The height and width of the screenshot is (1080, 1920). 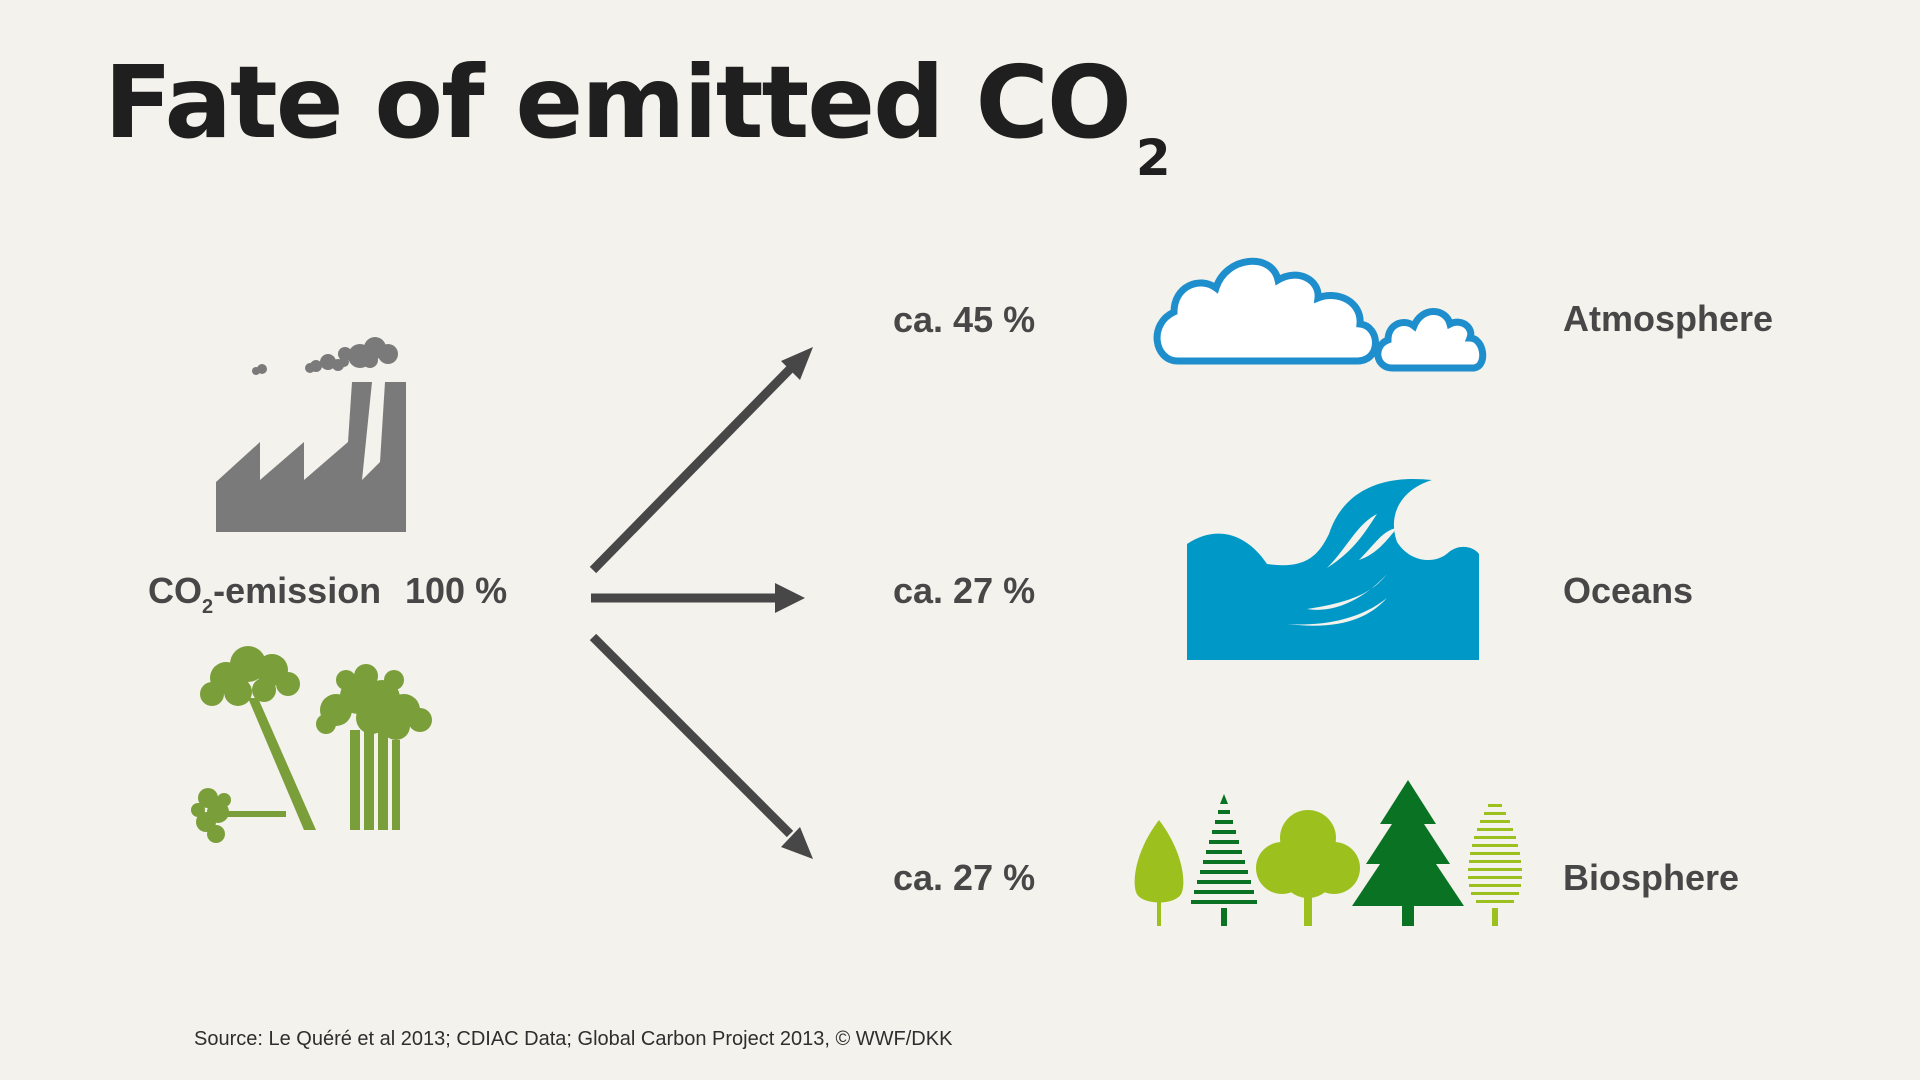 What do you see at coordinates (311, 434) in the screenshot?
I see `factory-icon` at bounding box center [311, 434].